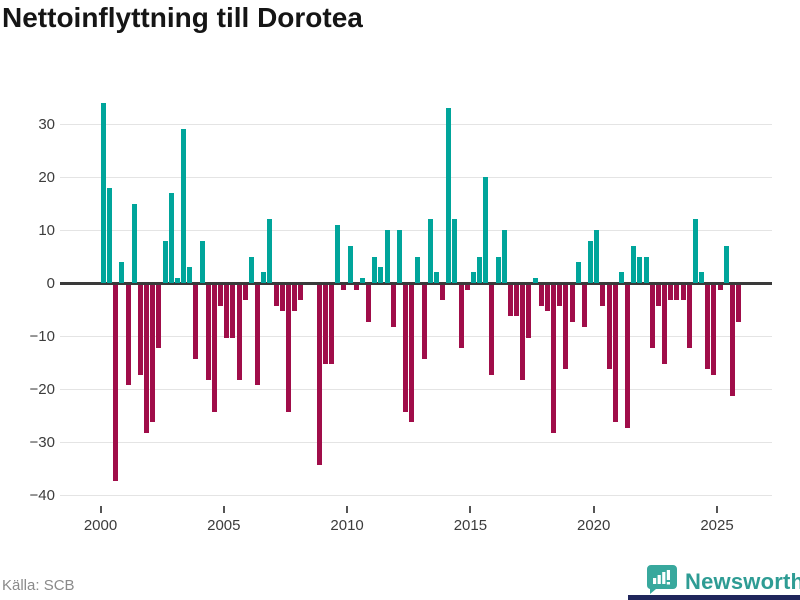  What do you see at coordinates (689, 316) in the screenshot?
I see `negative-bar-2023-q4` at bounding box center [689, 316].